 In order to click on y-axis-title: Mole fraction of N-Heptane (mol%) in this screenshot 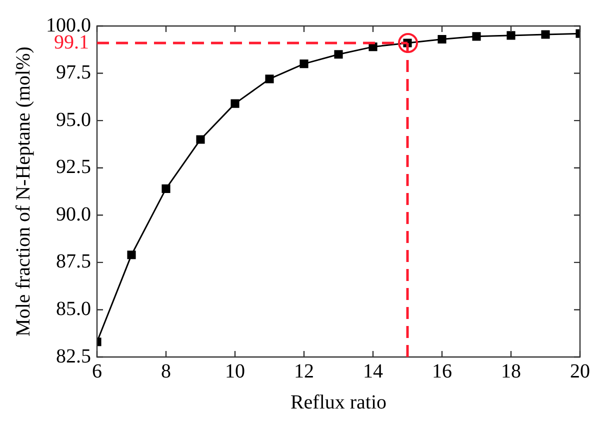, I will do `click(23, 191)`.